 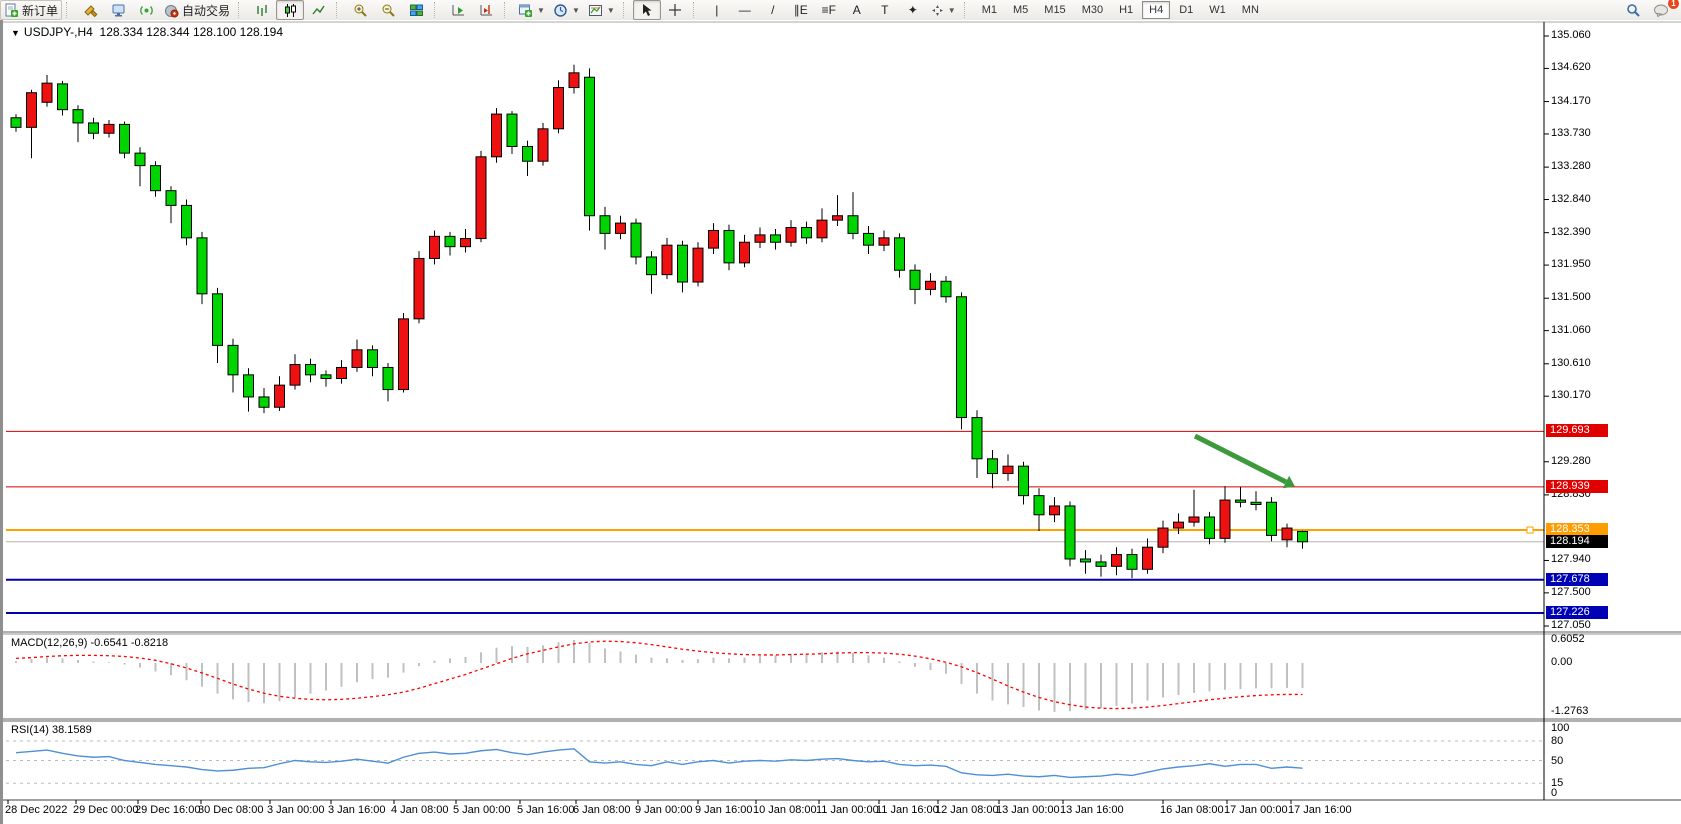 I want to click on price-axis-tick-label: 127.940, so click(x=1571, y=559).